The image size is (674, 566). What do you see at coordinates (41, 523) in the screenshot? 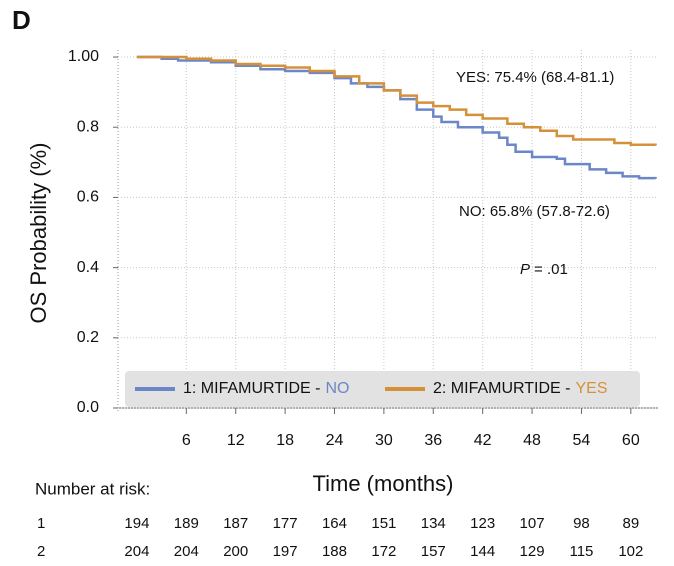
I see `risk-row-label: 1` at bounding box center [41, 523].